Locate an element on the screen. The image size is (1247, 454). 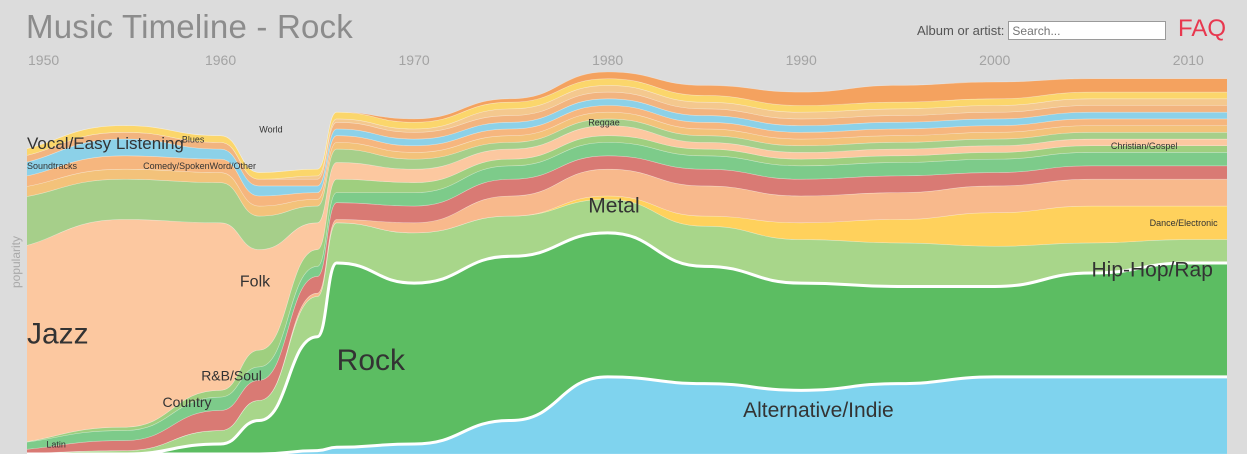
x-tick-1960: 1960 is located at coordinates (220, 60).